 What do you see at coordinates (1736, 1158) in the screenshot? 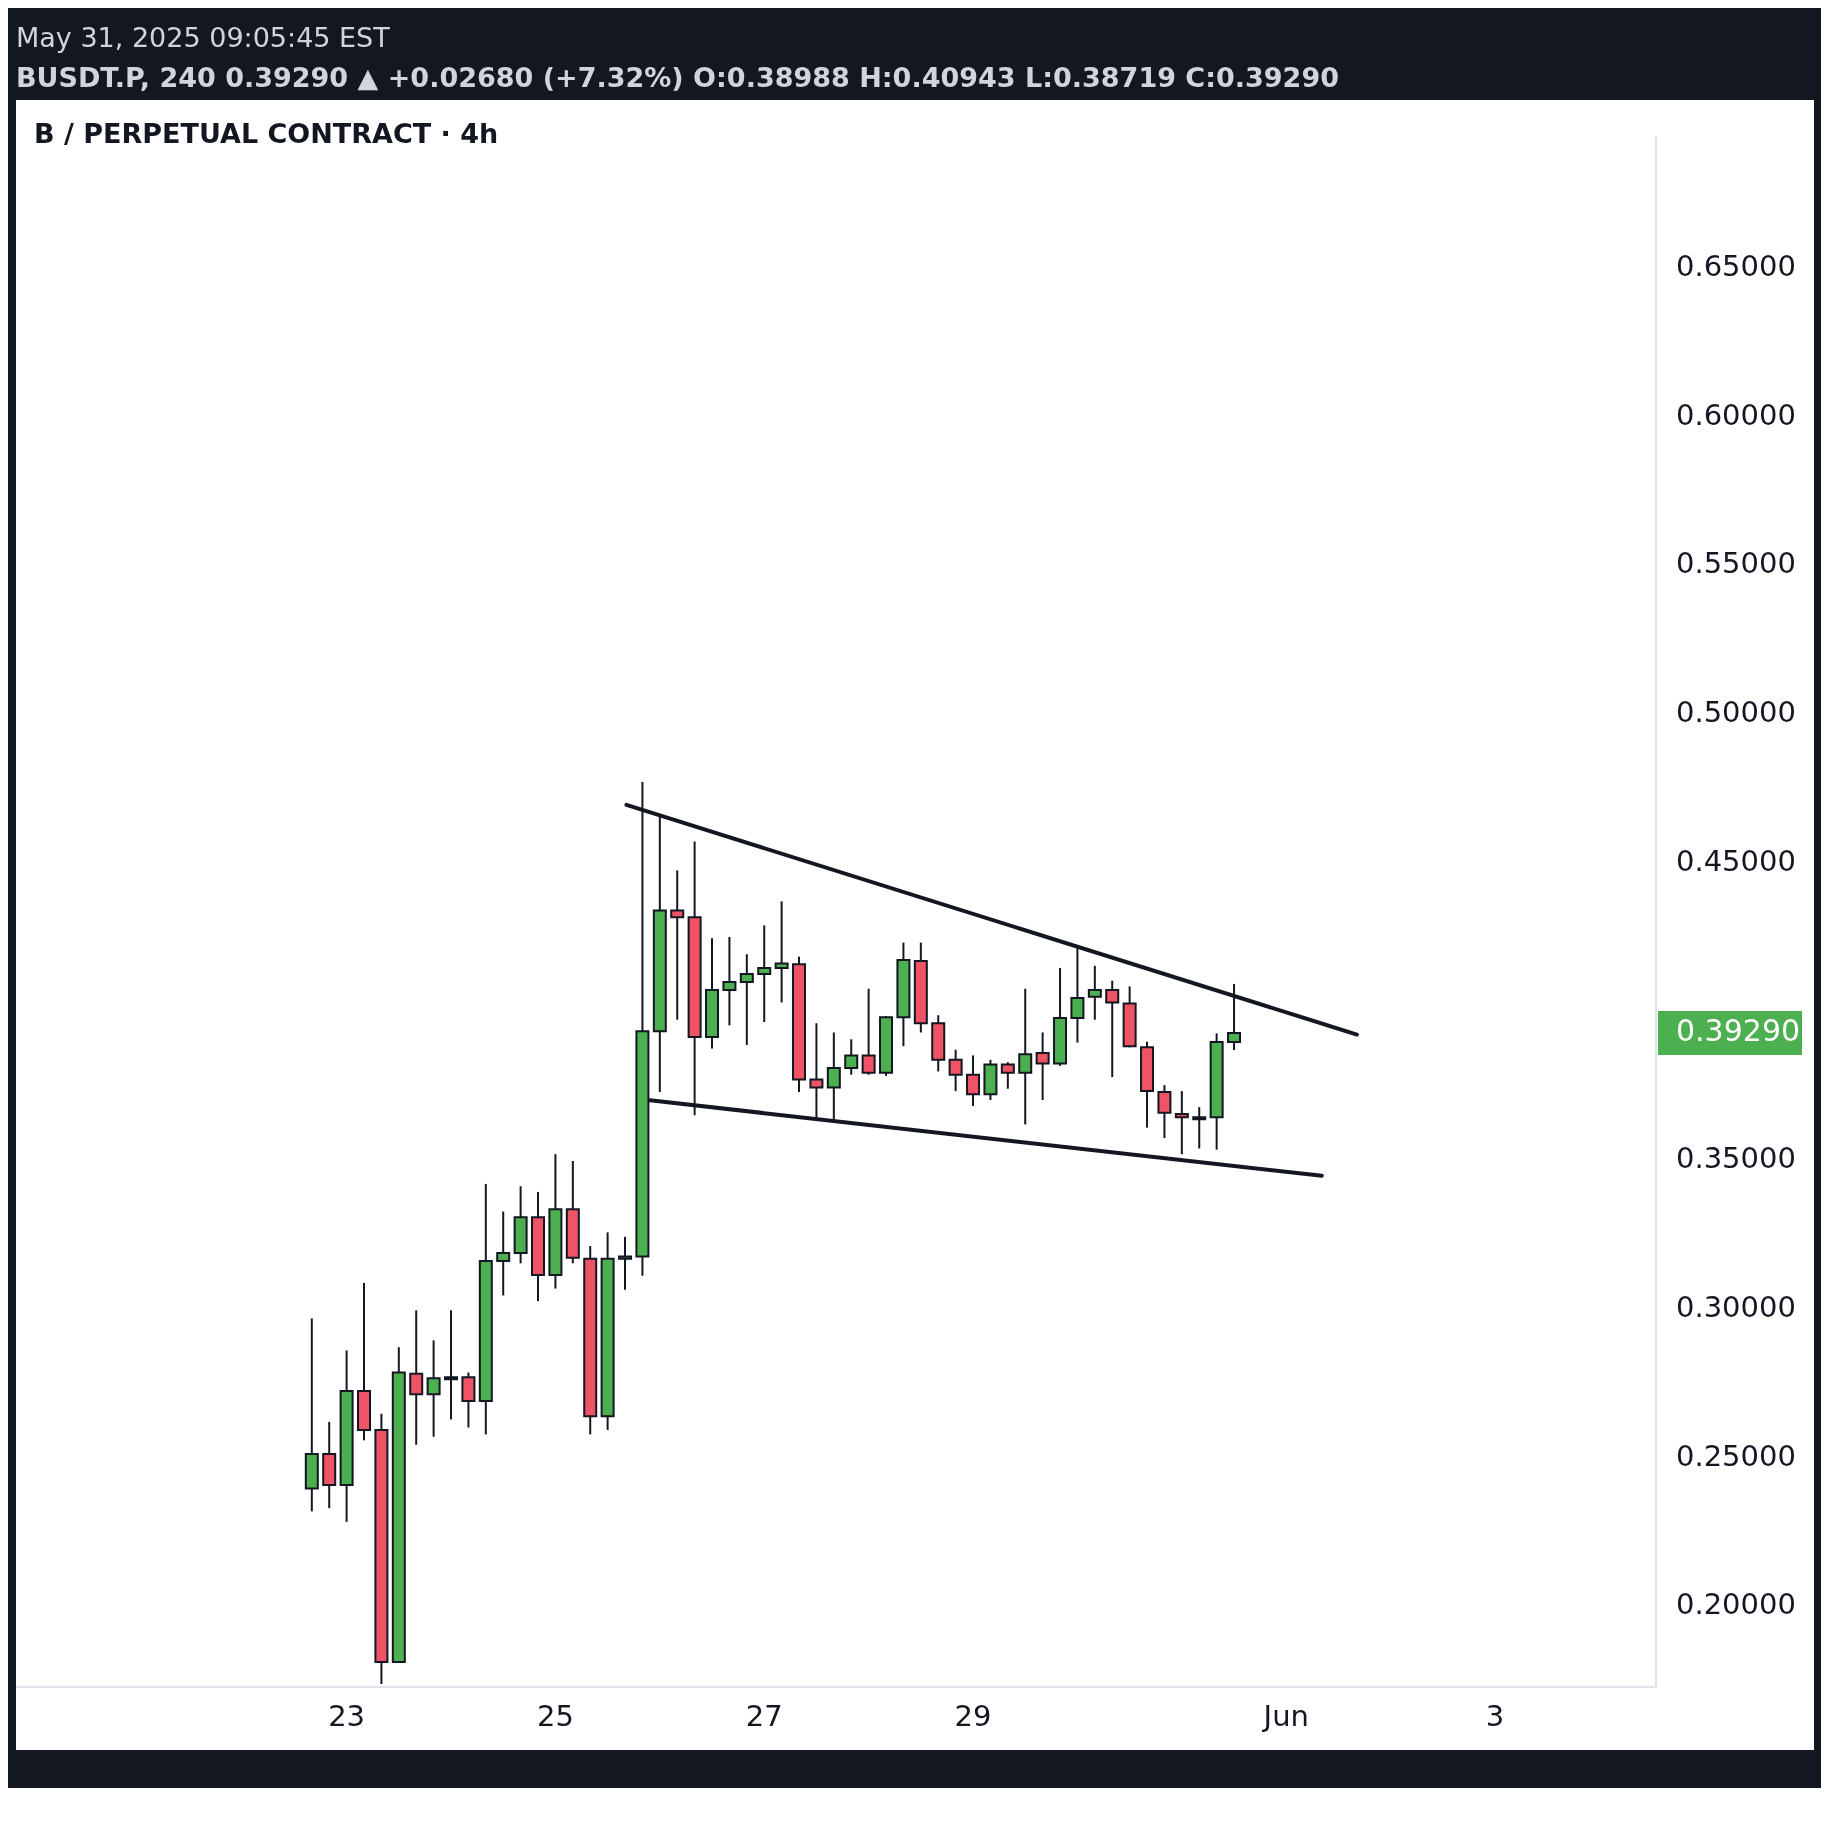
I see `y-tick-label: 0.35000` at bounding box center [1736, 1158].